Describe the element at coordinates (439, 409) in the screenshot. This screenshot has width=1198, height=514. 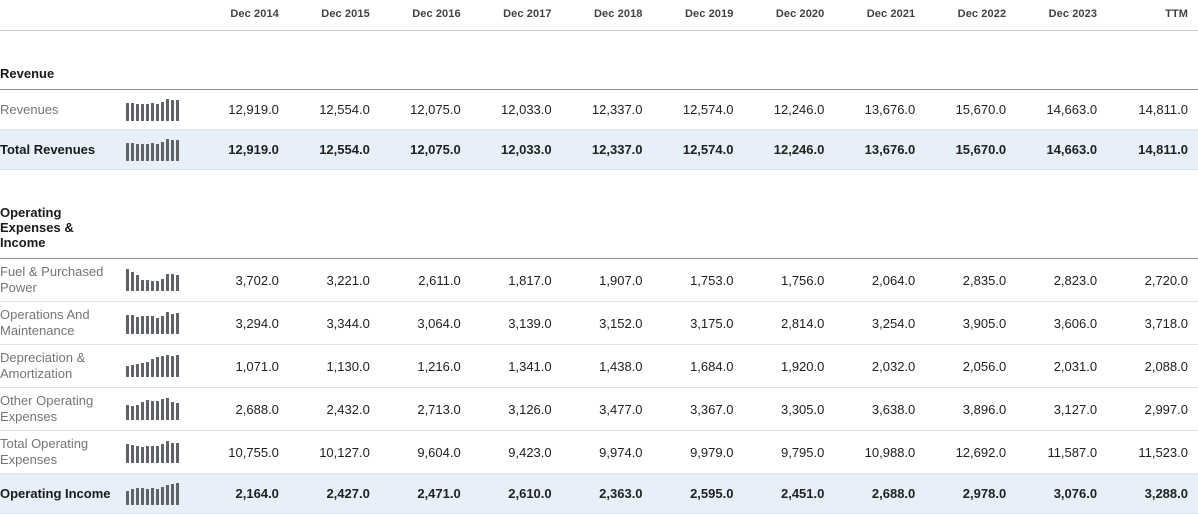
I see `value-cell: 2,713.0` at that location.